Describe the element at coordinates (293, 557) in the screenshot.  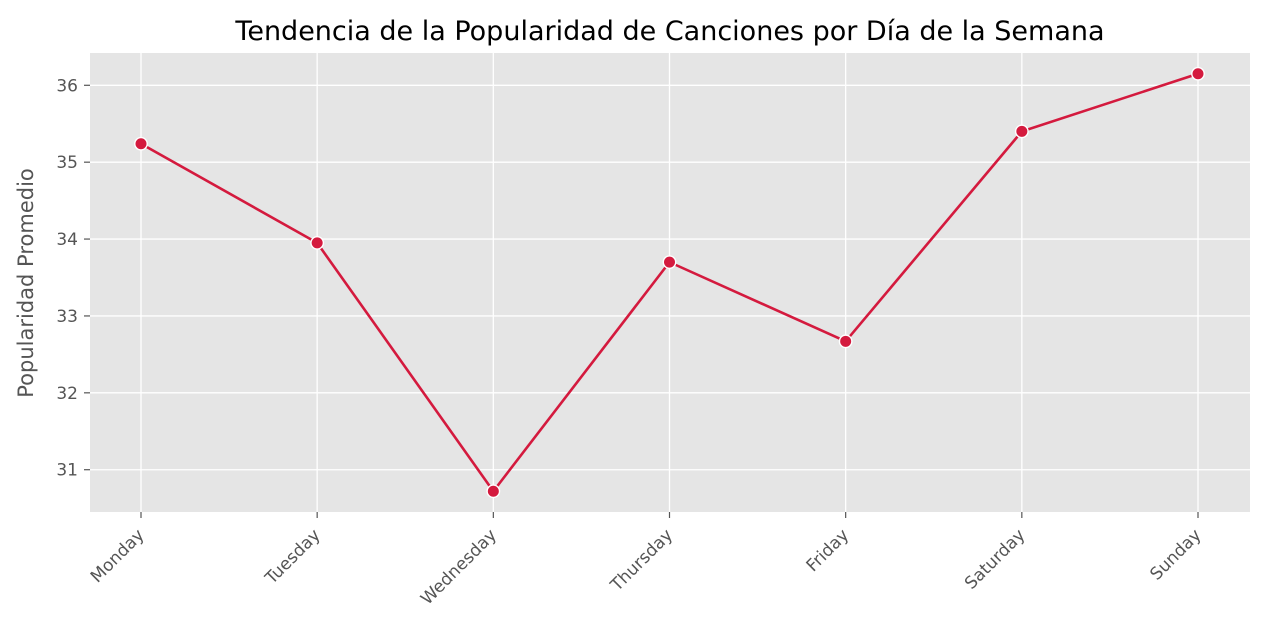
I see `x-tick-label: Tuesday` at that location.